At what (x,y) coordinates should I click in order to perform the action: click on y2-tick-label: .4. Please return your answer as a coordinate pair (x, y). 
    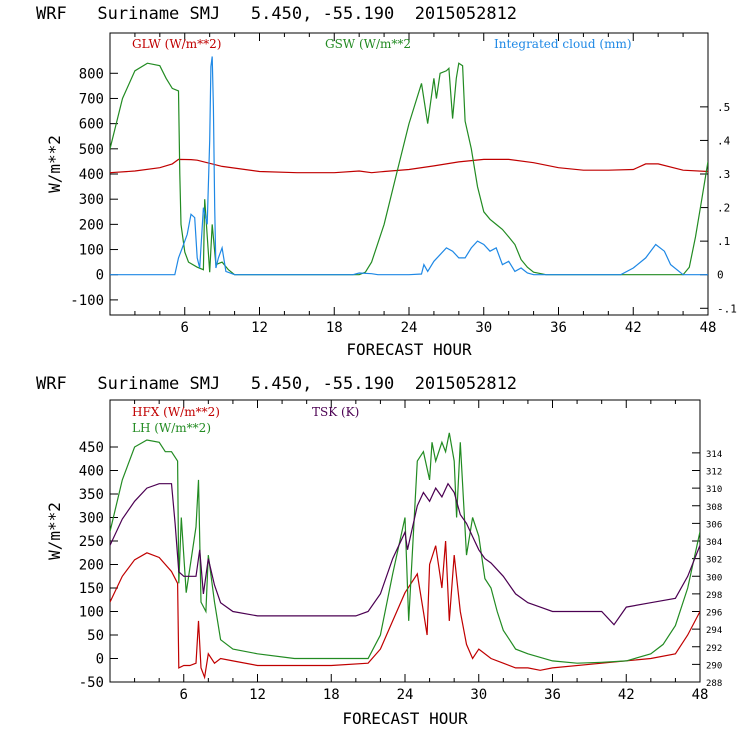
    Looking at the image, I should click on (724, 140).